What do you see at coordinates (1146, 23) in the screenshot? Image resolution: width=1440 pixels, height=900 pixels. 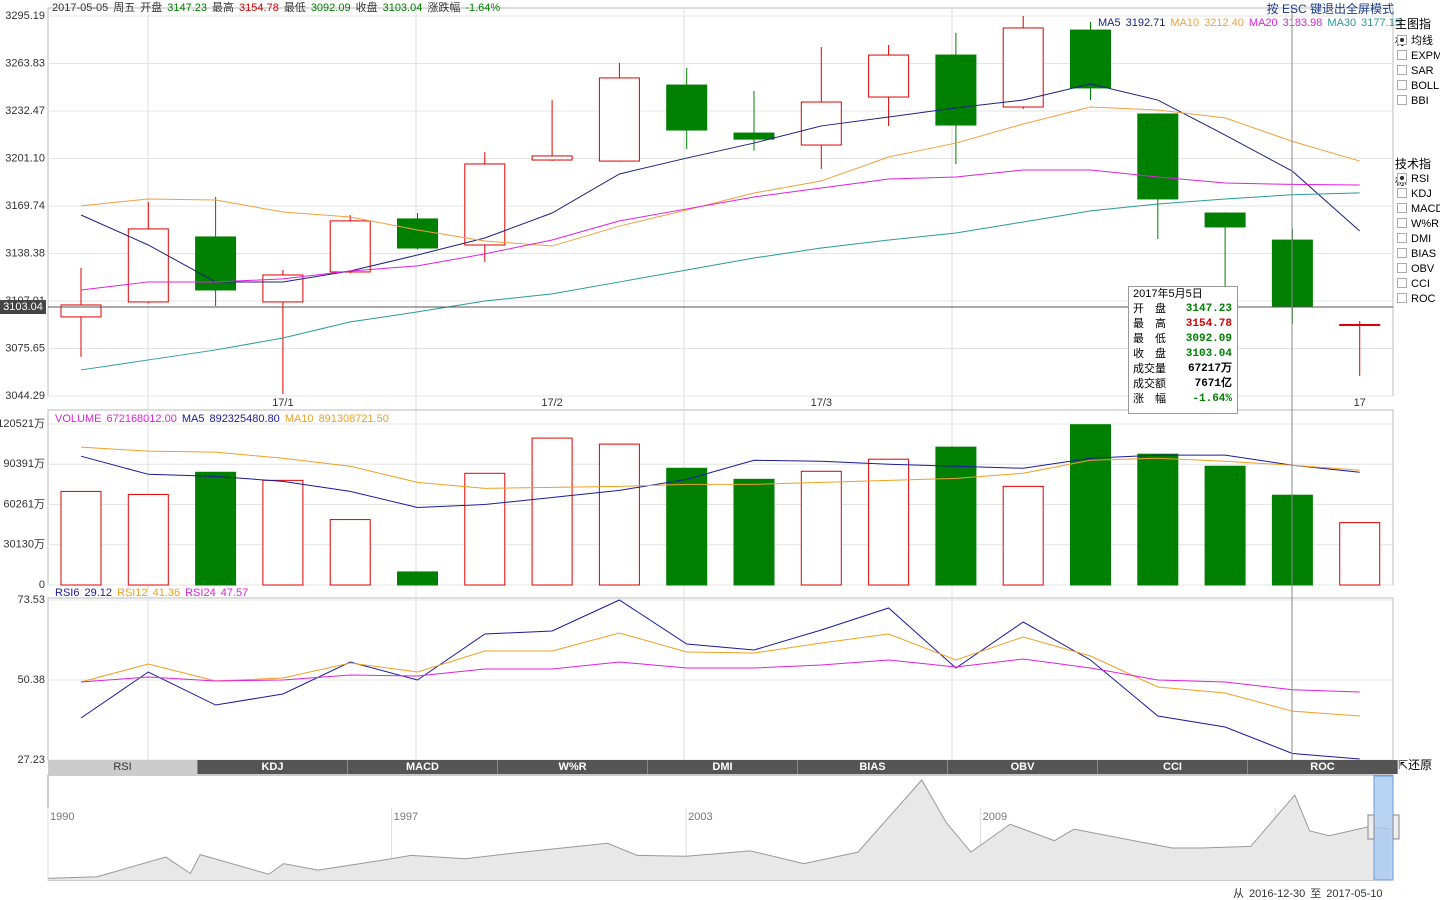 I see `legend-value: 3192.71` at bounding box center [1146, 23].